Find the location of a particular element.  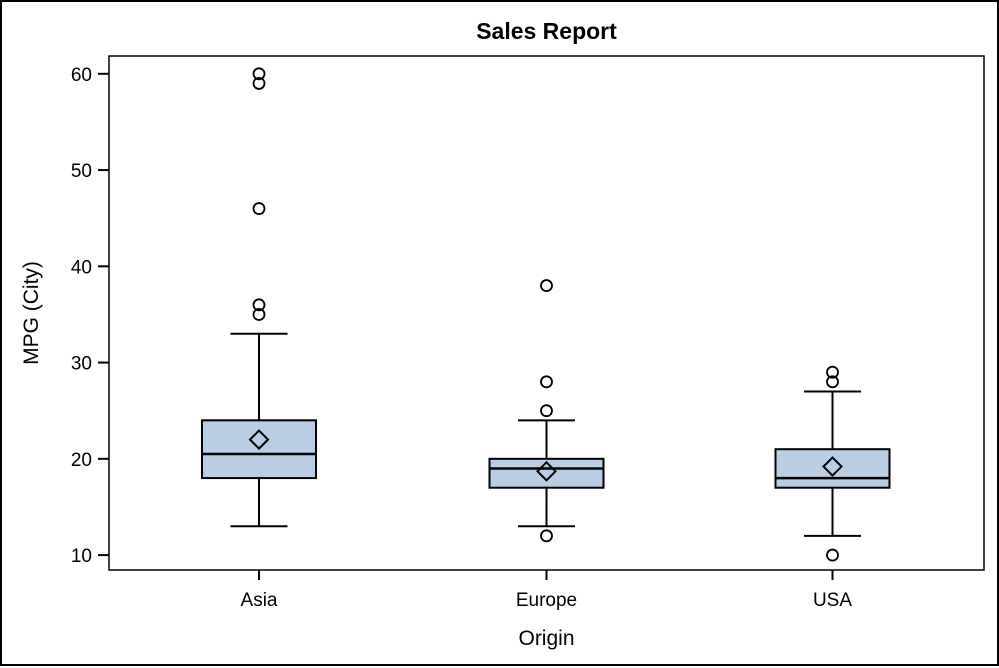

box-europe is located at coordinates (546, 411).